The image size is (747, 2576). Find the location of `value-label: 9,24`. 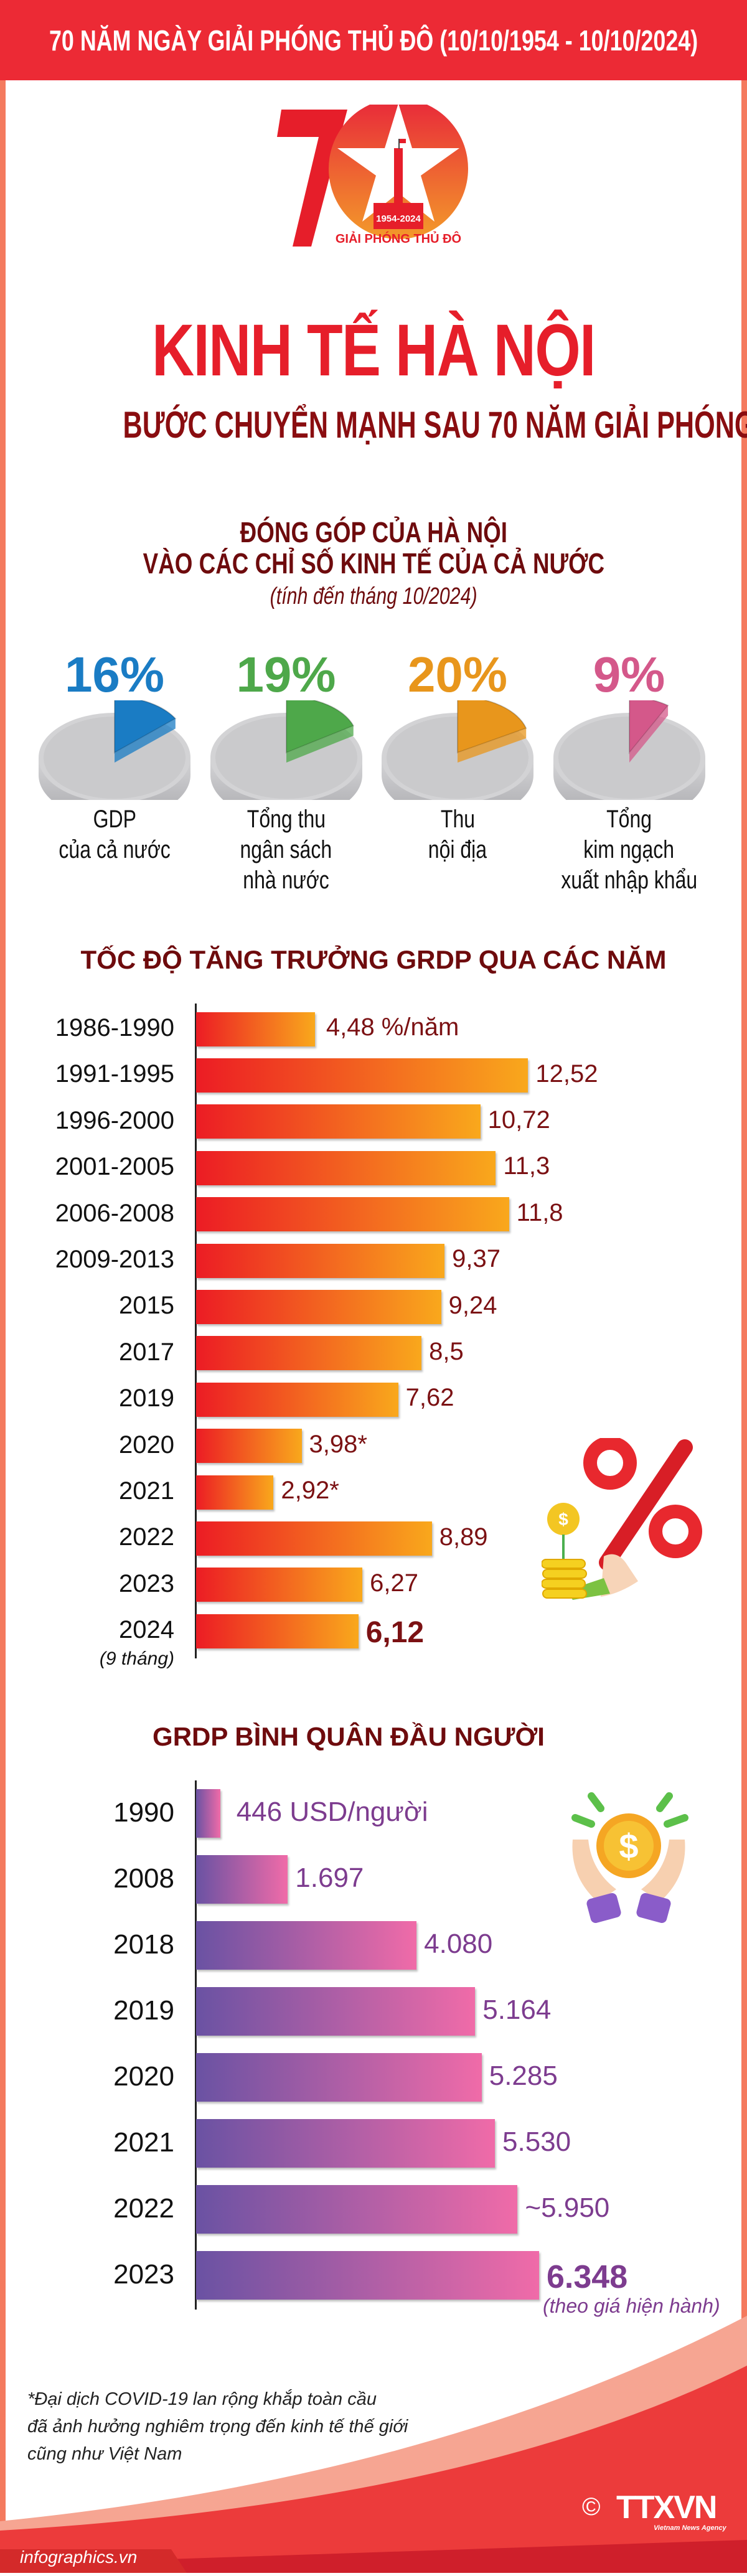

value-label: 9,24 is located at coordinates (473, 1305).